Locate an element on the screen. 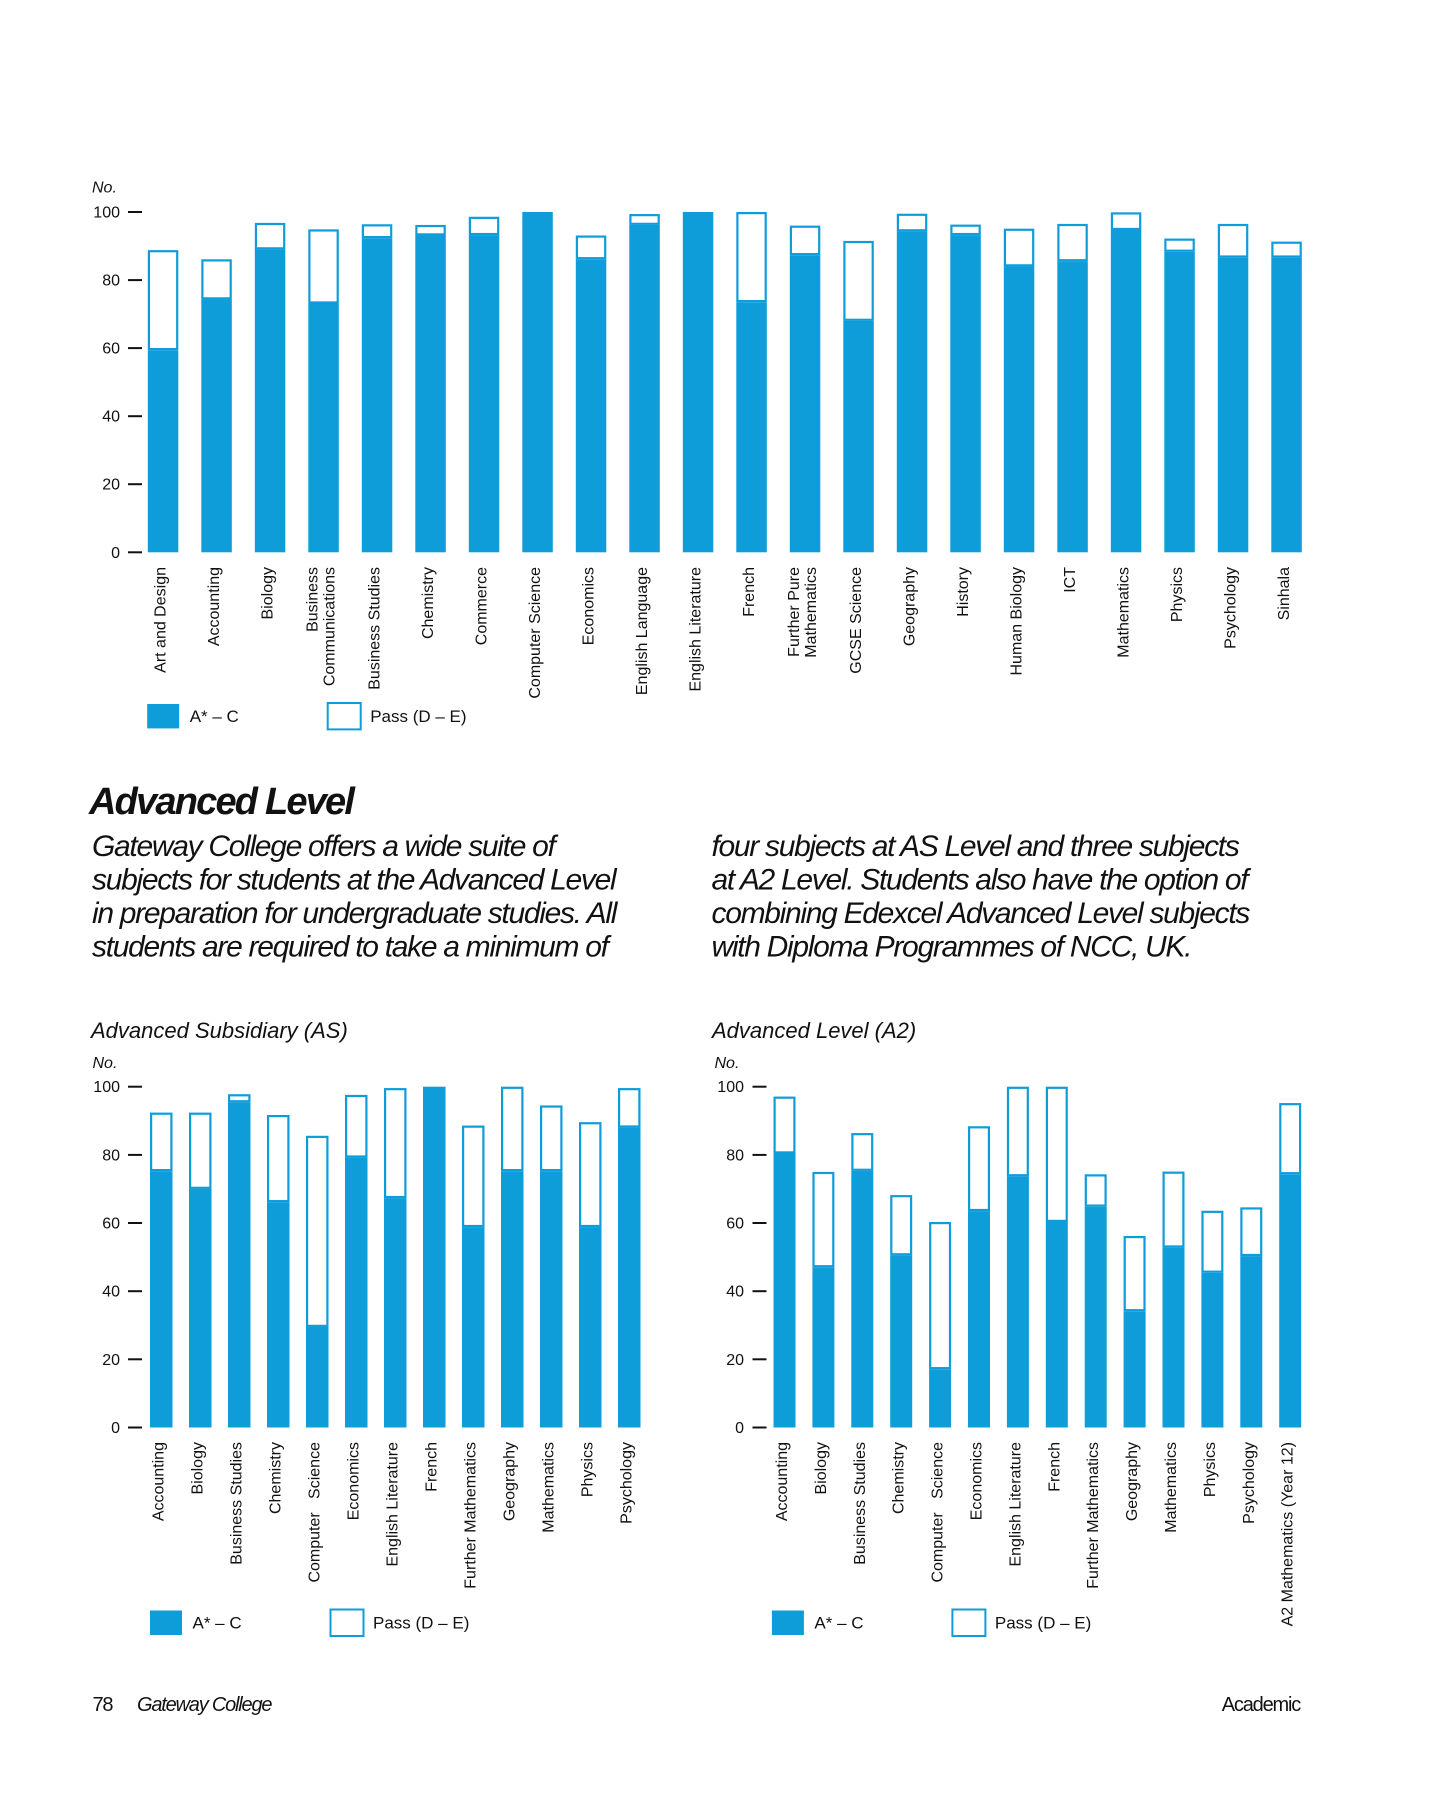 This screenshot has height=1800, width=1440. svg-text: Advanced Subsidiary (AS) is located at coordinates (218, 1030).